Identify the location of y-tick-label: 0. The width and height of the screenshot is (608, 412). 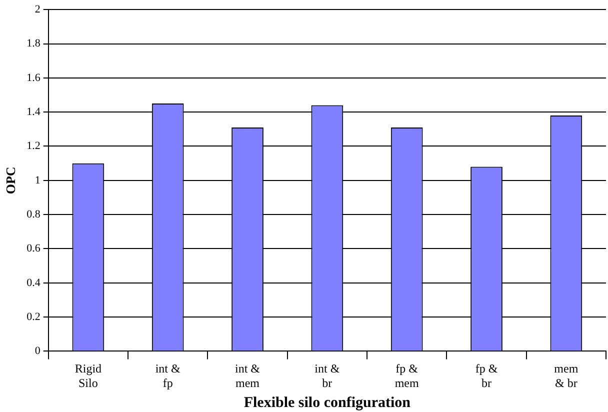
(37, 351).